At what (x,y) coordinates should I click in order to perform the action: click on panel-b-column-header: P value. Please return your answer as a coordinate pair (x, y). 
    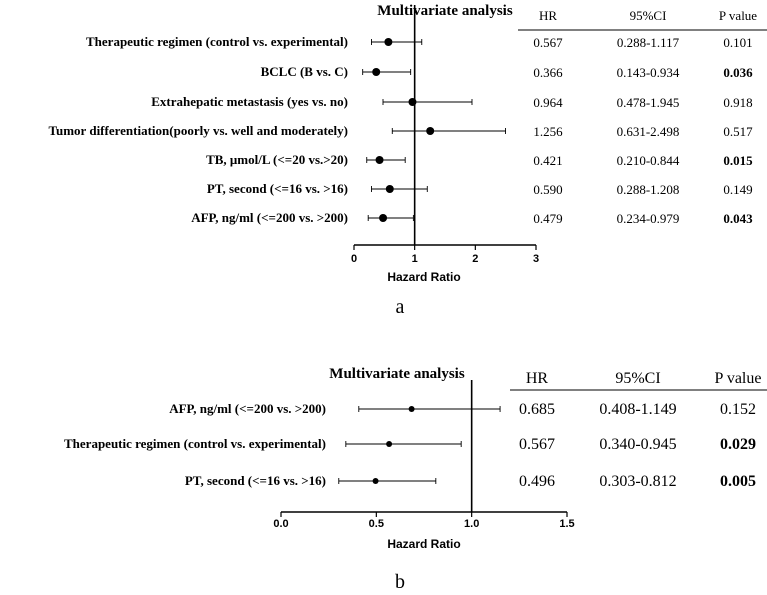
    Looking at the image, I should click on (738, 378).